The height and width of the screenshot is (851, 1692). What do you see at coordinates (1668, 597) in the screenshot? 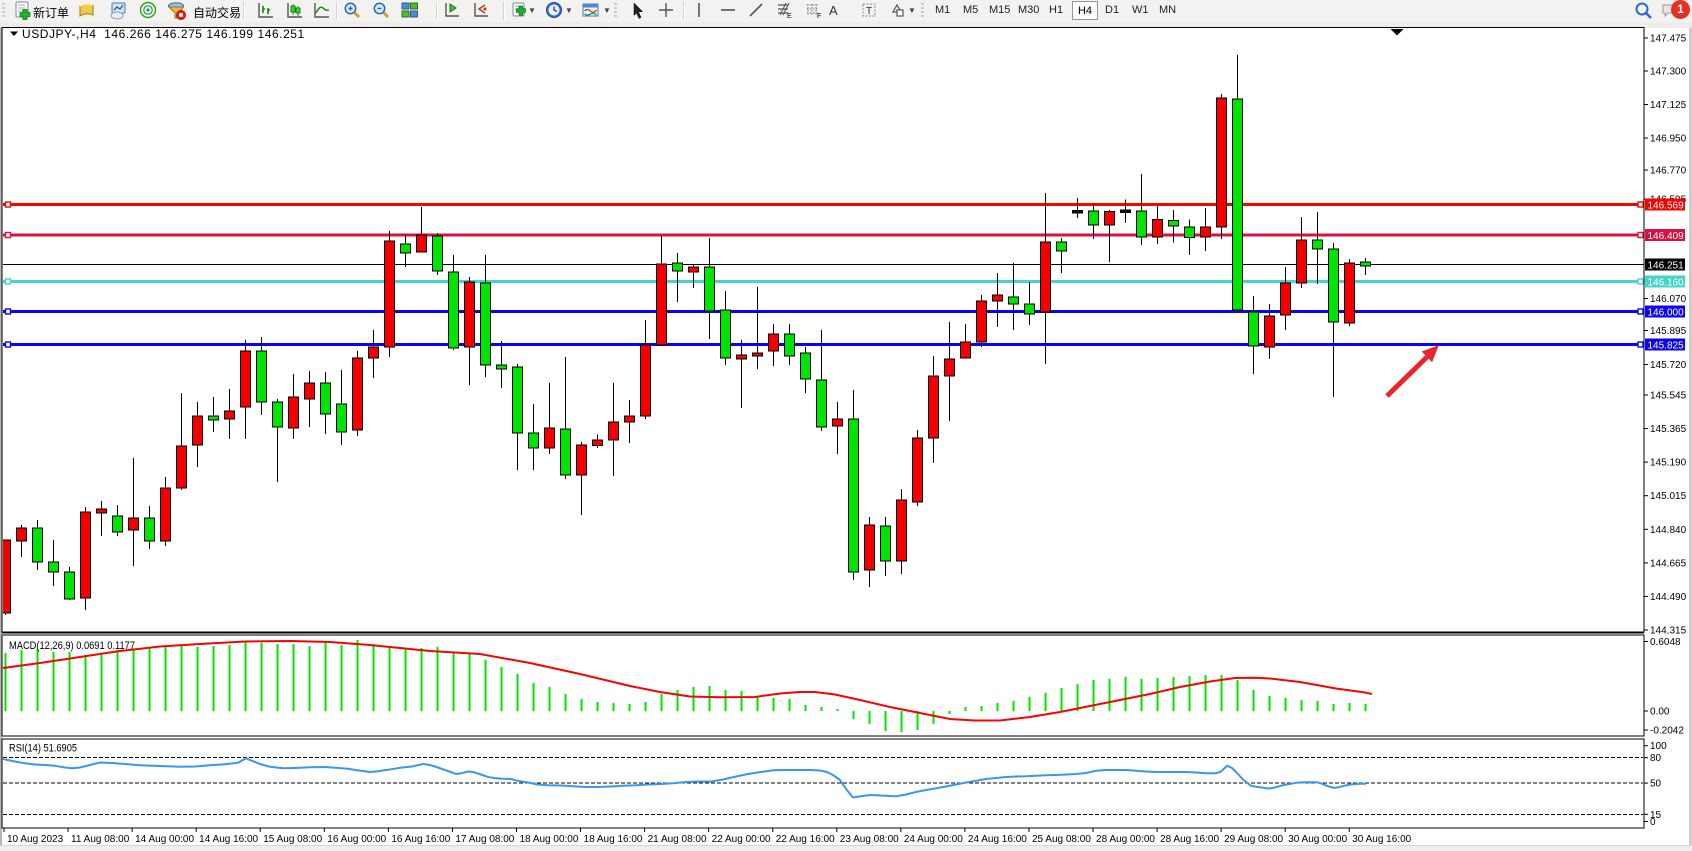
I see `svg-text: 144.490` at bounding box center [1668, 597].